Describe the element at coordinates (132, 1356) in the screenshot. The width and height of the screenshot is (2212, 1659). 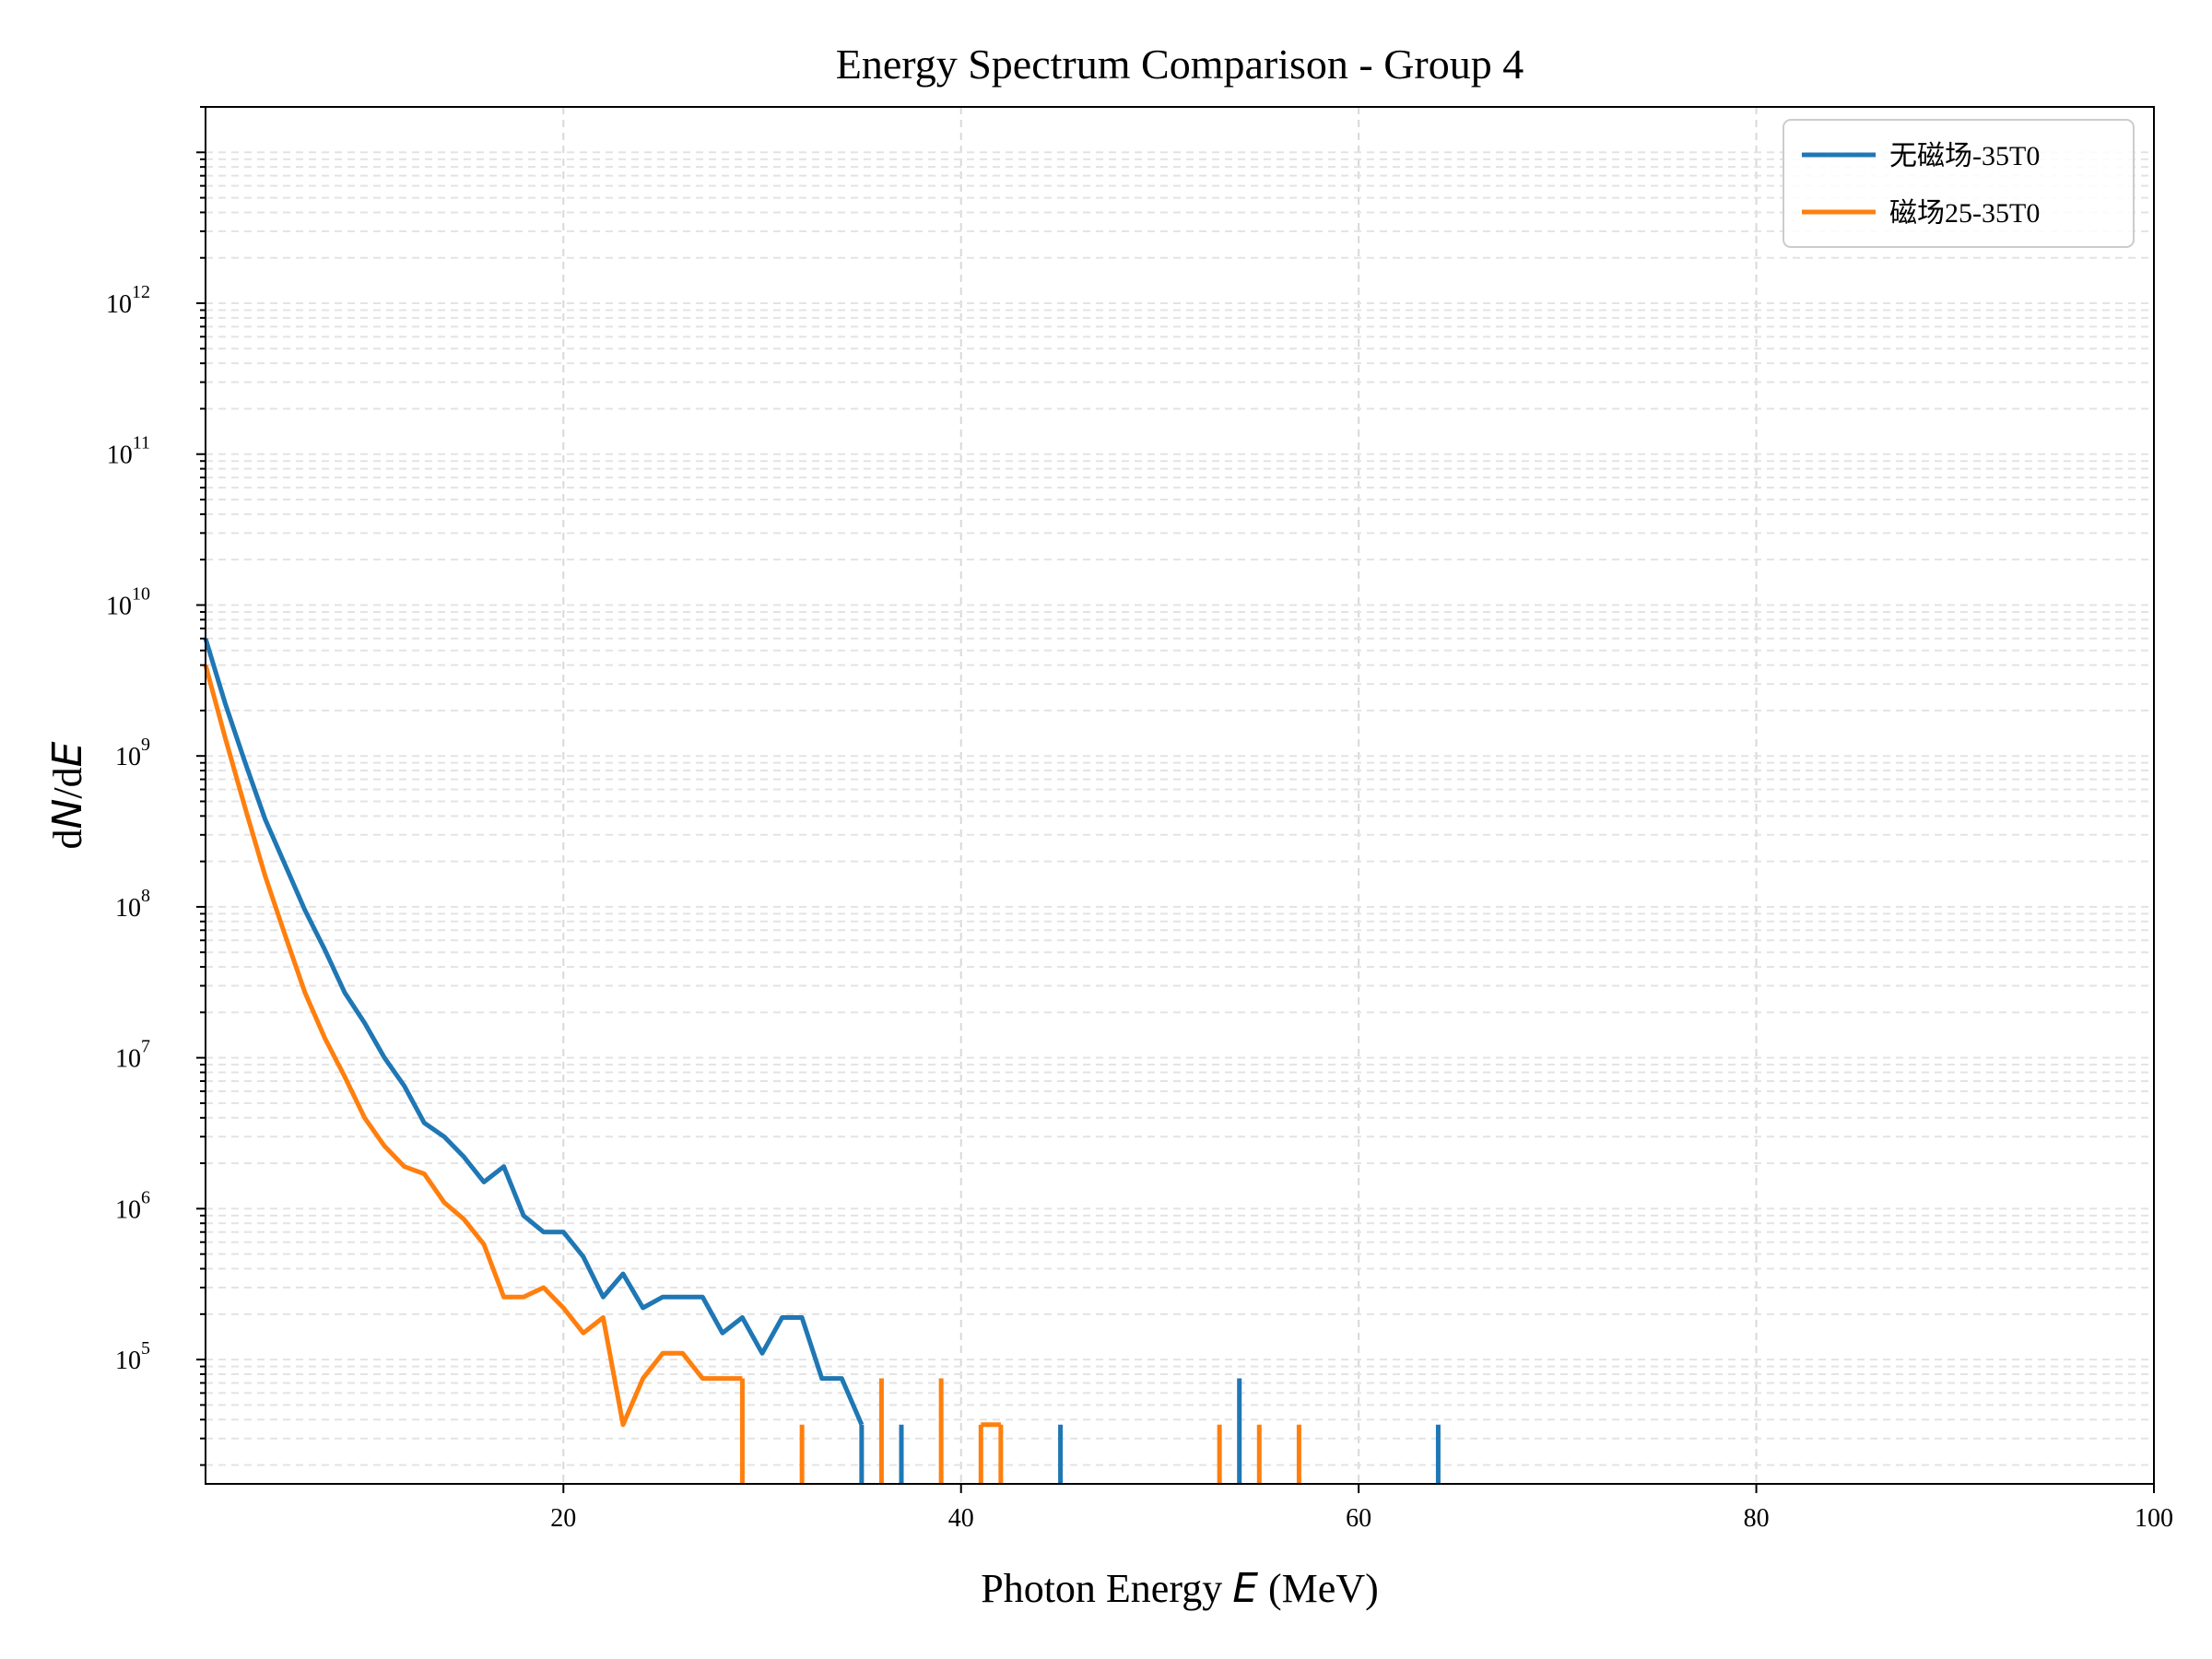
I see `y-tick-label: 10⁵` at that location.